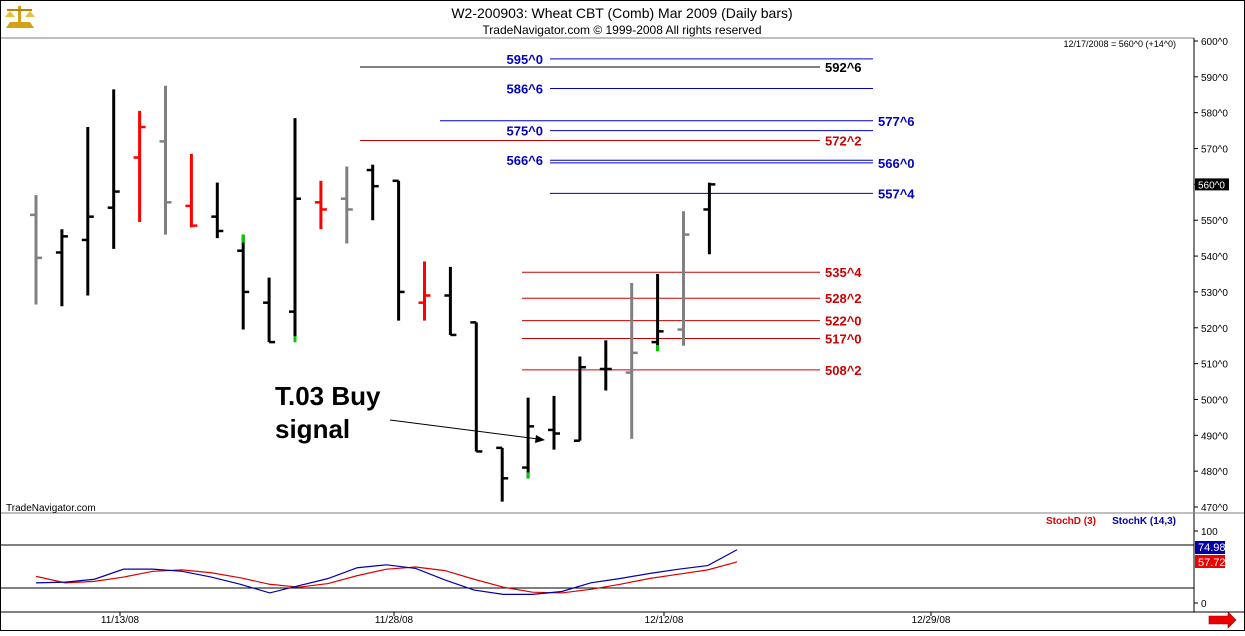 The height and width of the screenshot is (636, 1245). I want to click on date-axis-labels: 11/13/08 11/28/08 12/12/08 12/29/08, so click(526, 619).